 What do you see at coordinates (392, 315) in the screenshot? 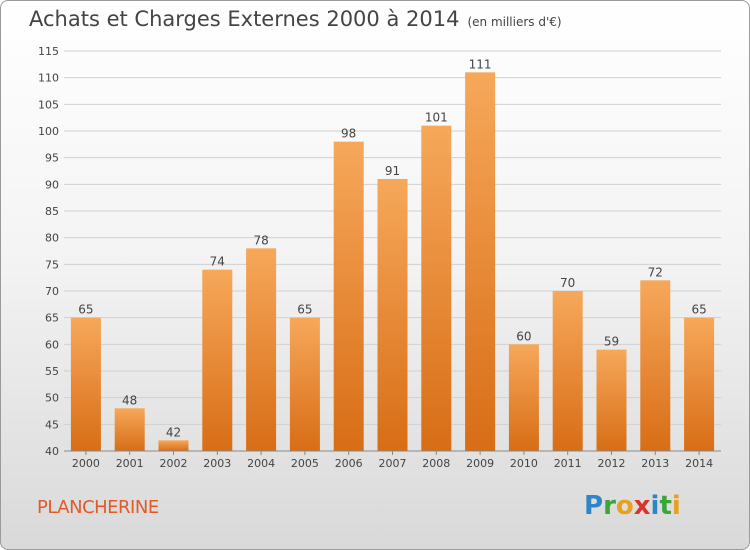
I see `bar-2007` at bounding box center [392, 315].